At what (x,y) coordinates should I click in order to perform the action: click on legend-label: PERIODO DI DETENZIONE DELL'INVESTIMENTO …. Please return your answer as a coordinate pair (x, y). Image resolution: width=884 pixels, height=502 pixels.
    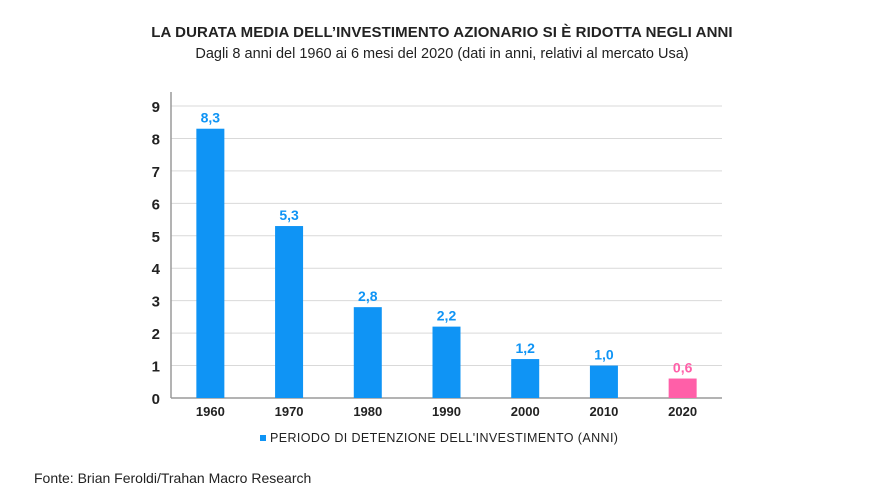
    Looking at the image, I should click on (444, 438).